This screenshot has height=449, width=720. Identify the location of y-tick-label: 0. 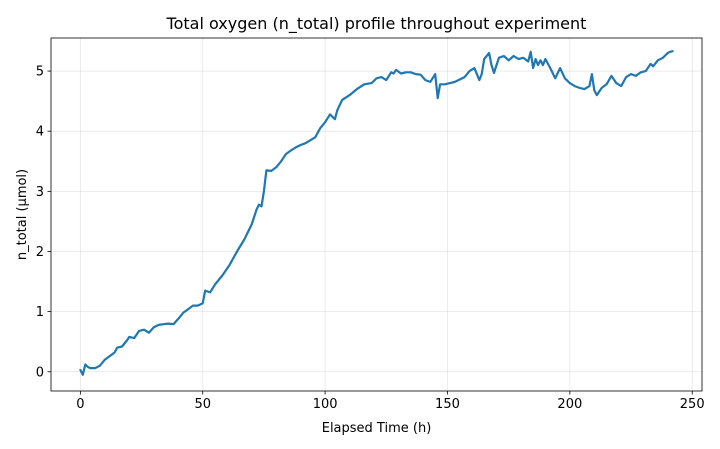
(40, 372).